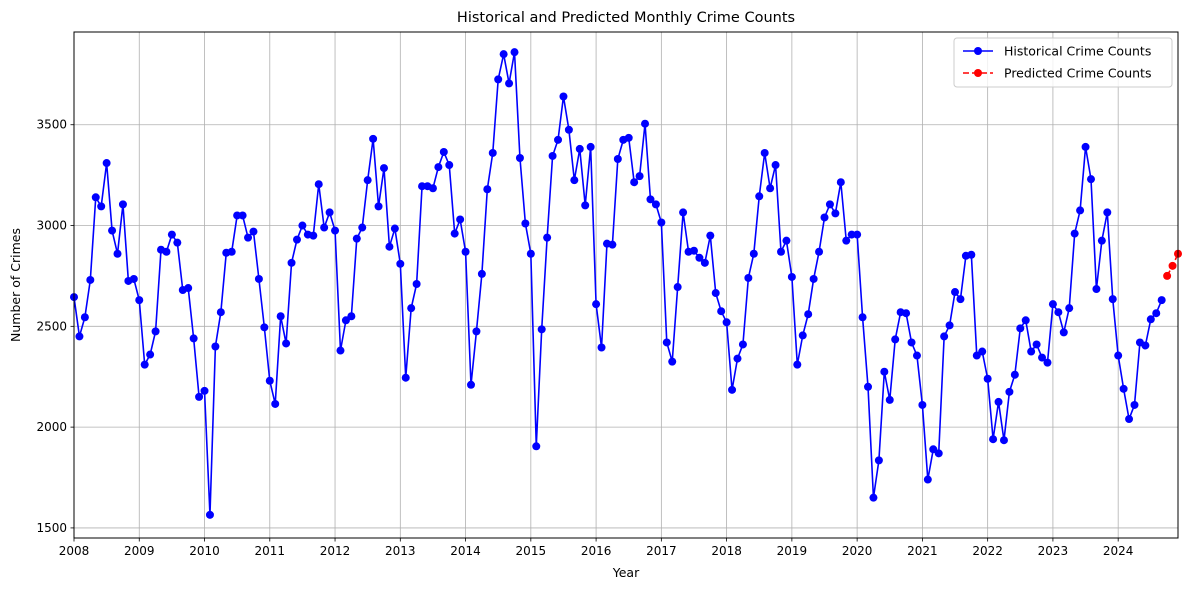 The image size is (1189, 594). What do you see at coordinates (626, 572) in the screenshot?
I see `x-axis-label: Year` at bounding box center [626, 572].